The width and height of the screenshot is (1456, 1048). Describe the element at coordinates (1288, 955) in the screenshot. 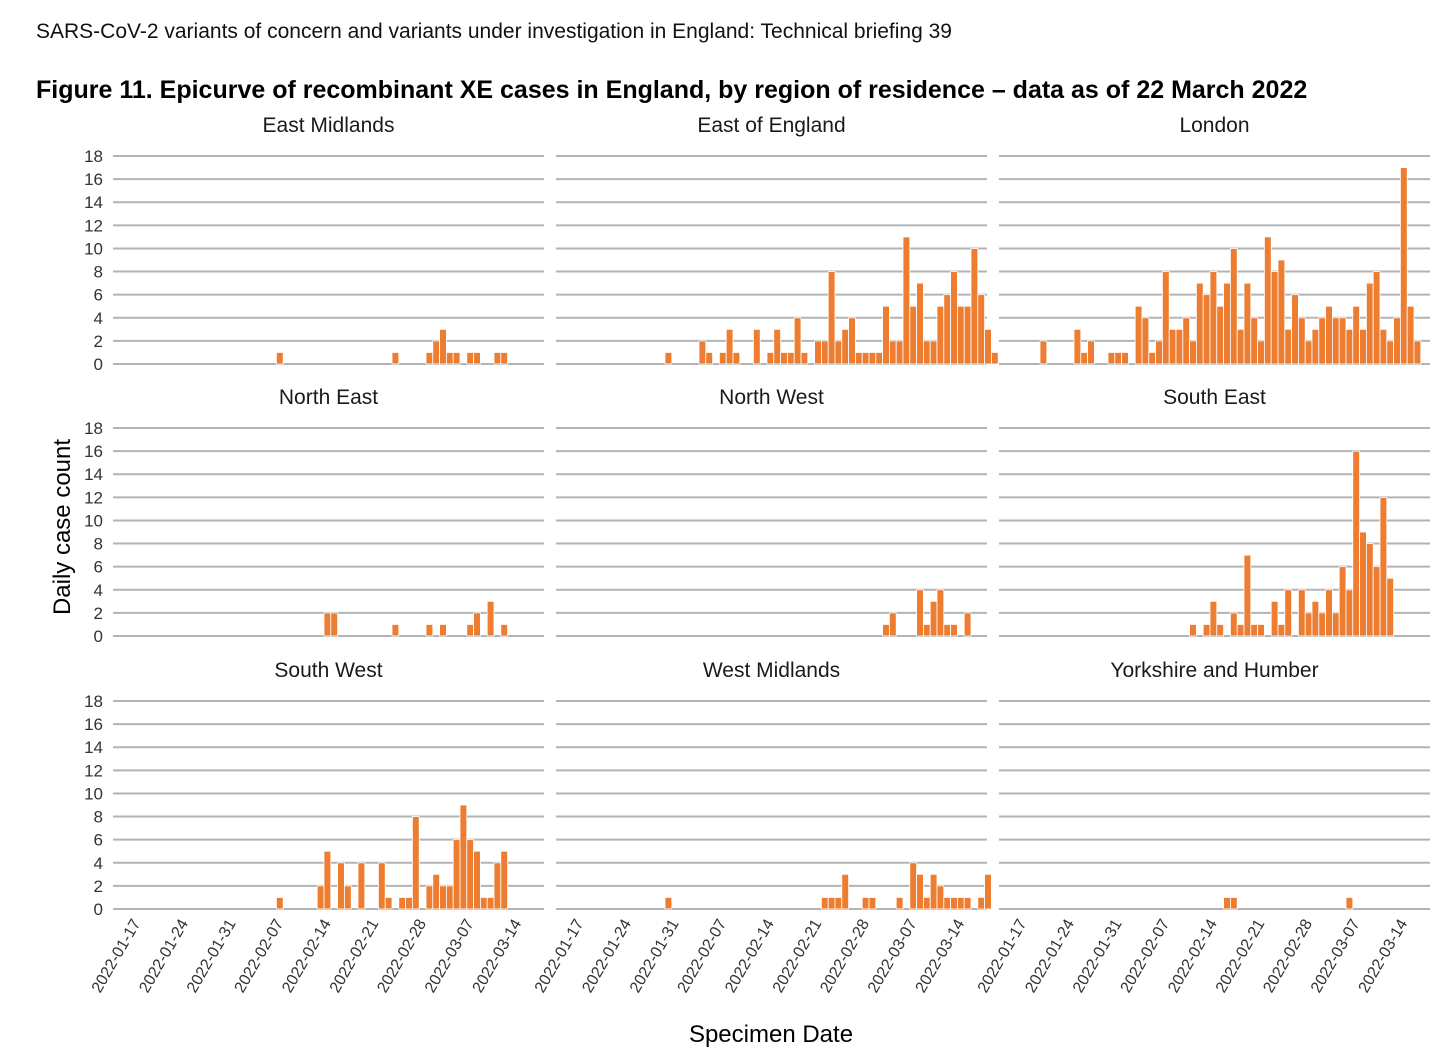

I see `x-tick-label: 2022-02-28` at that location.